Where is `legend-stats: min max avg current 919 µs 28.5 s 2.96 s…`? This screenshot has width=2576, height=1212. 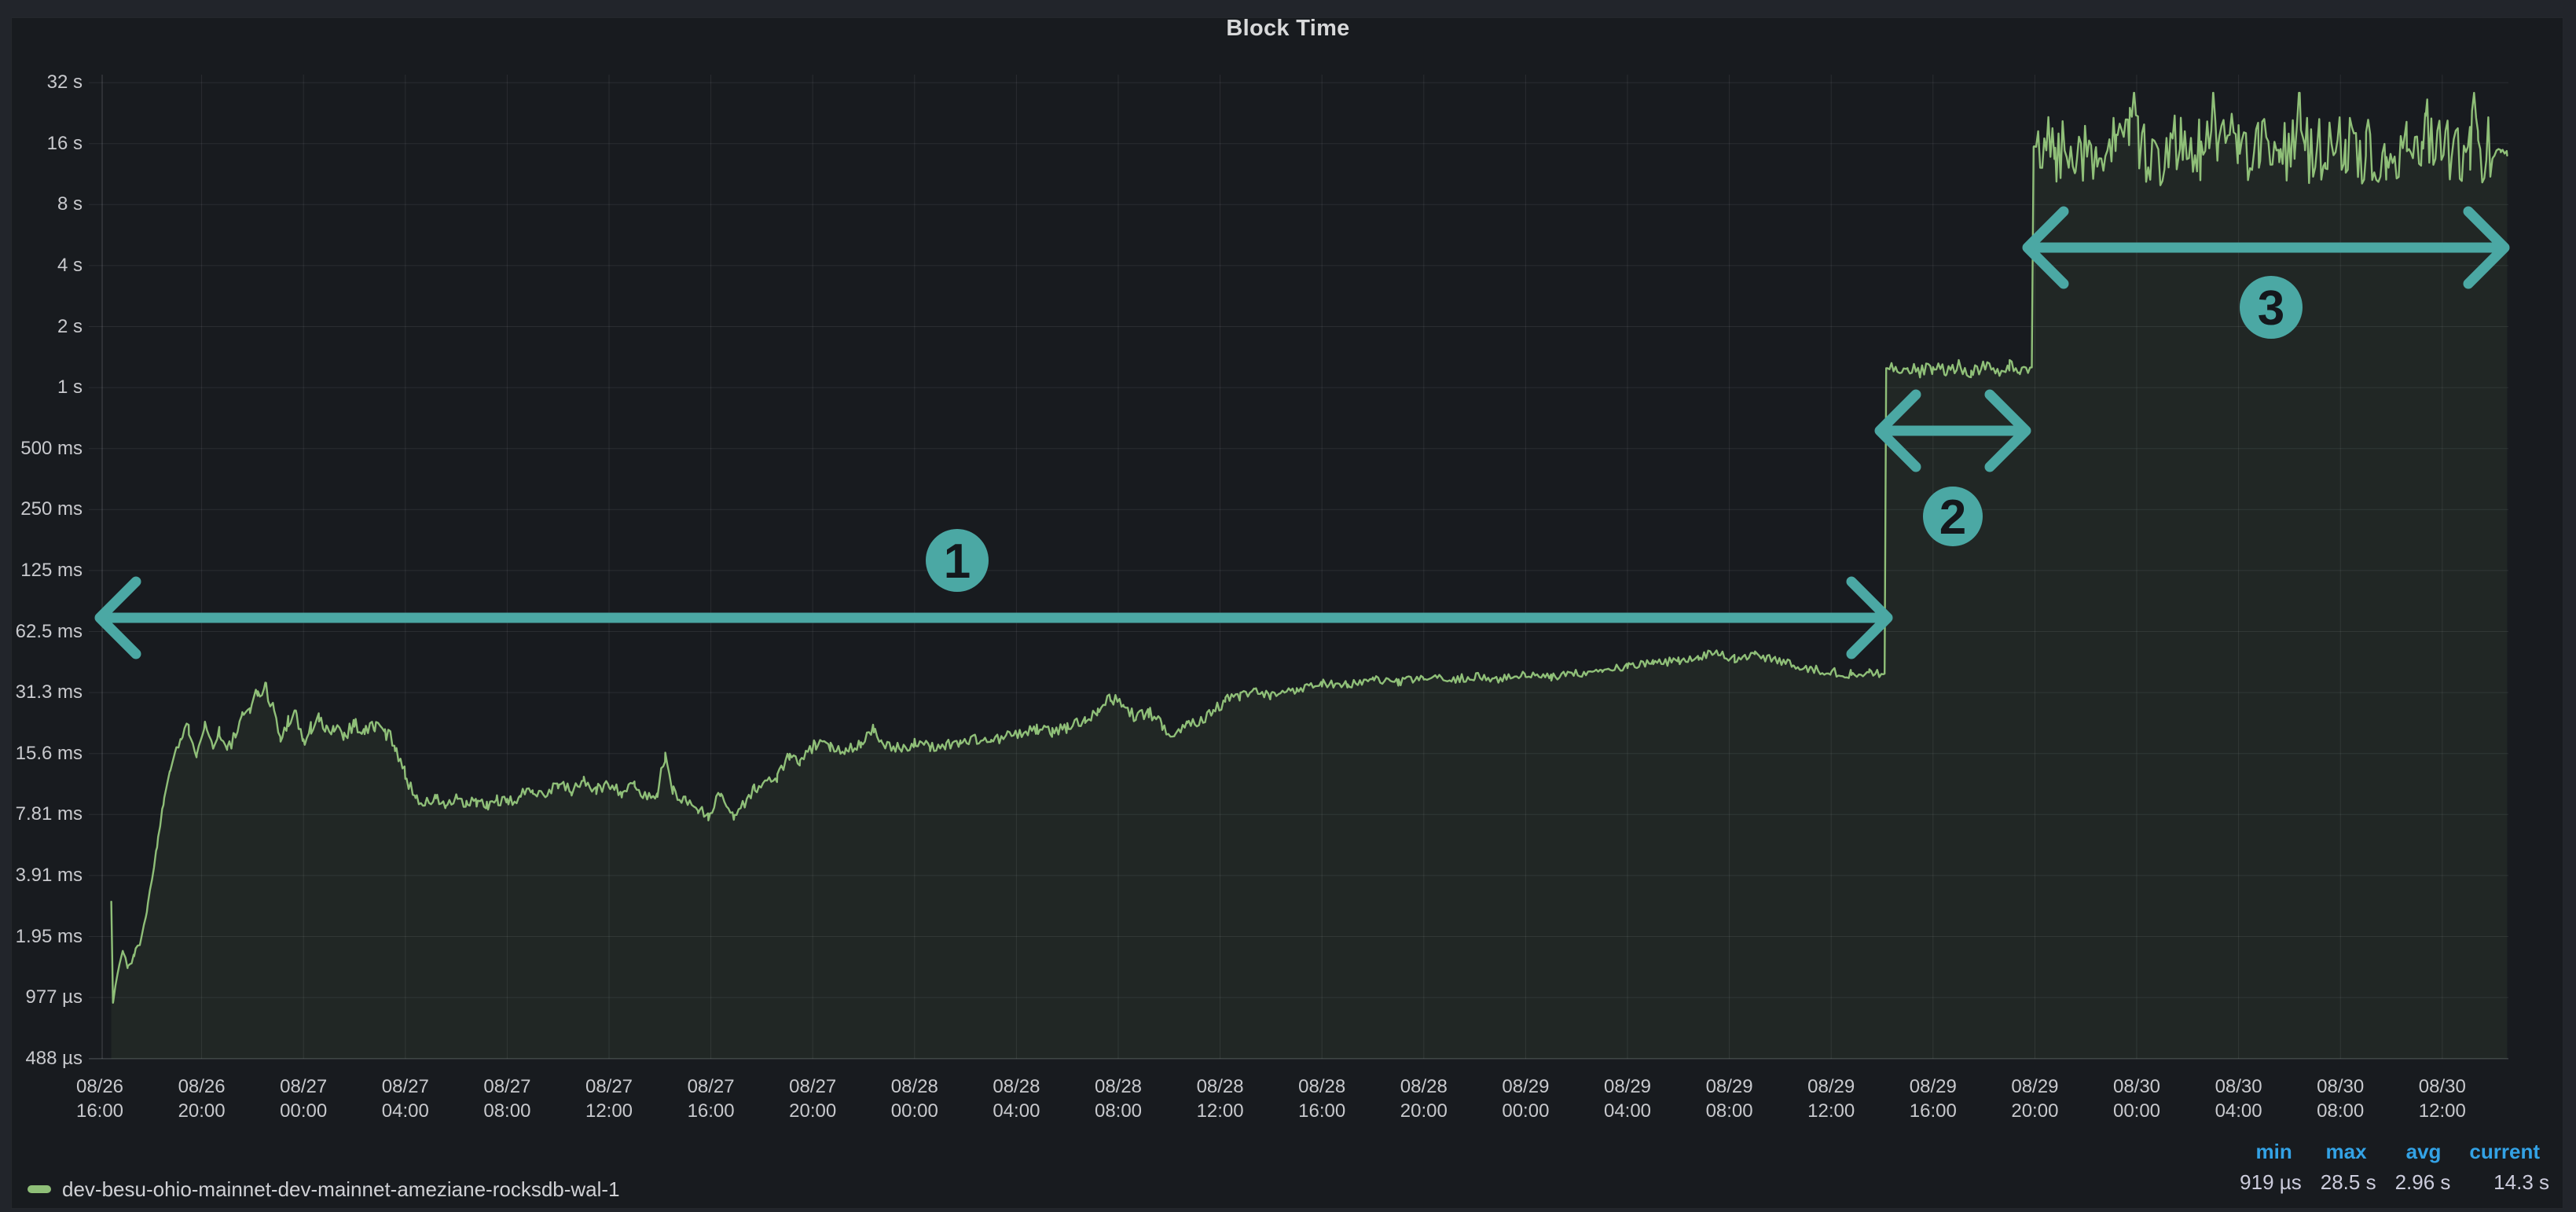
legend-stats: min max avg current 919 µs 28.5 s 2.96 s… is located at coordinates (2394, 1167).